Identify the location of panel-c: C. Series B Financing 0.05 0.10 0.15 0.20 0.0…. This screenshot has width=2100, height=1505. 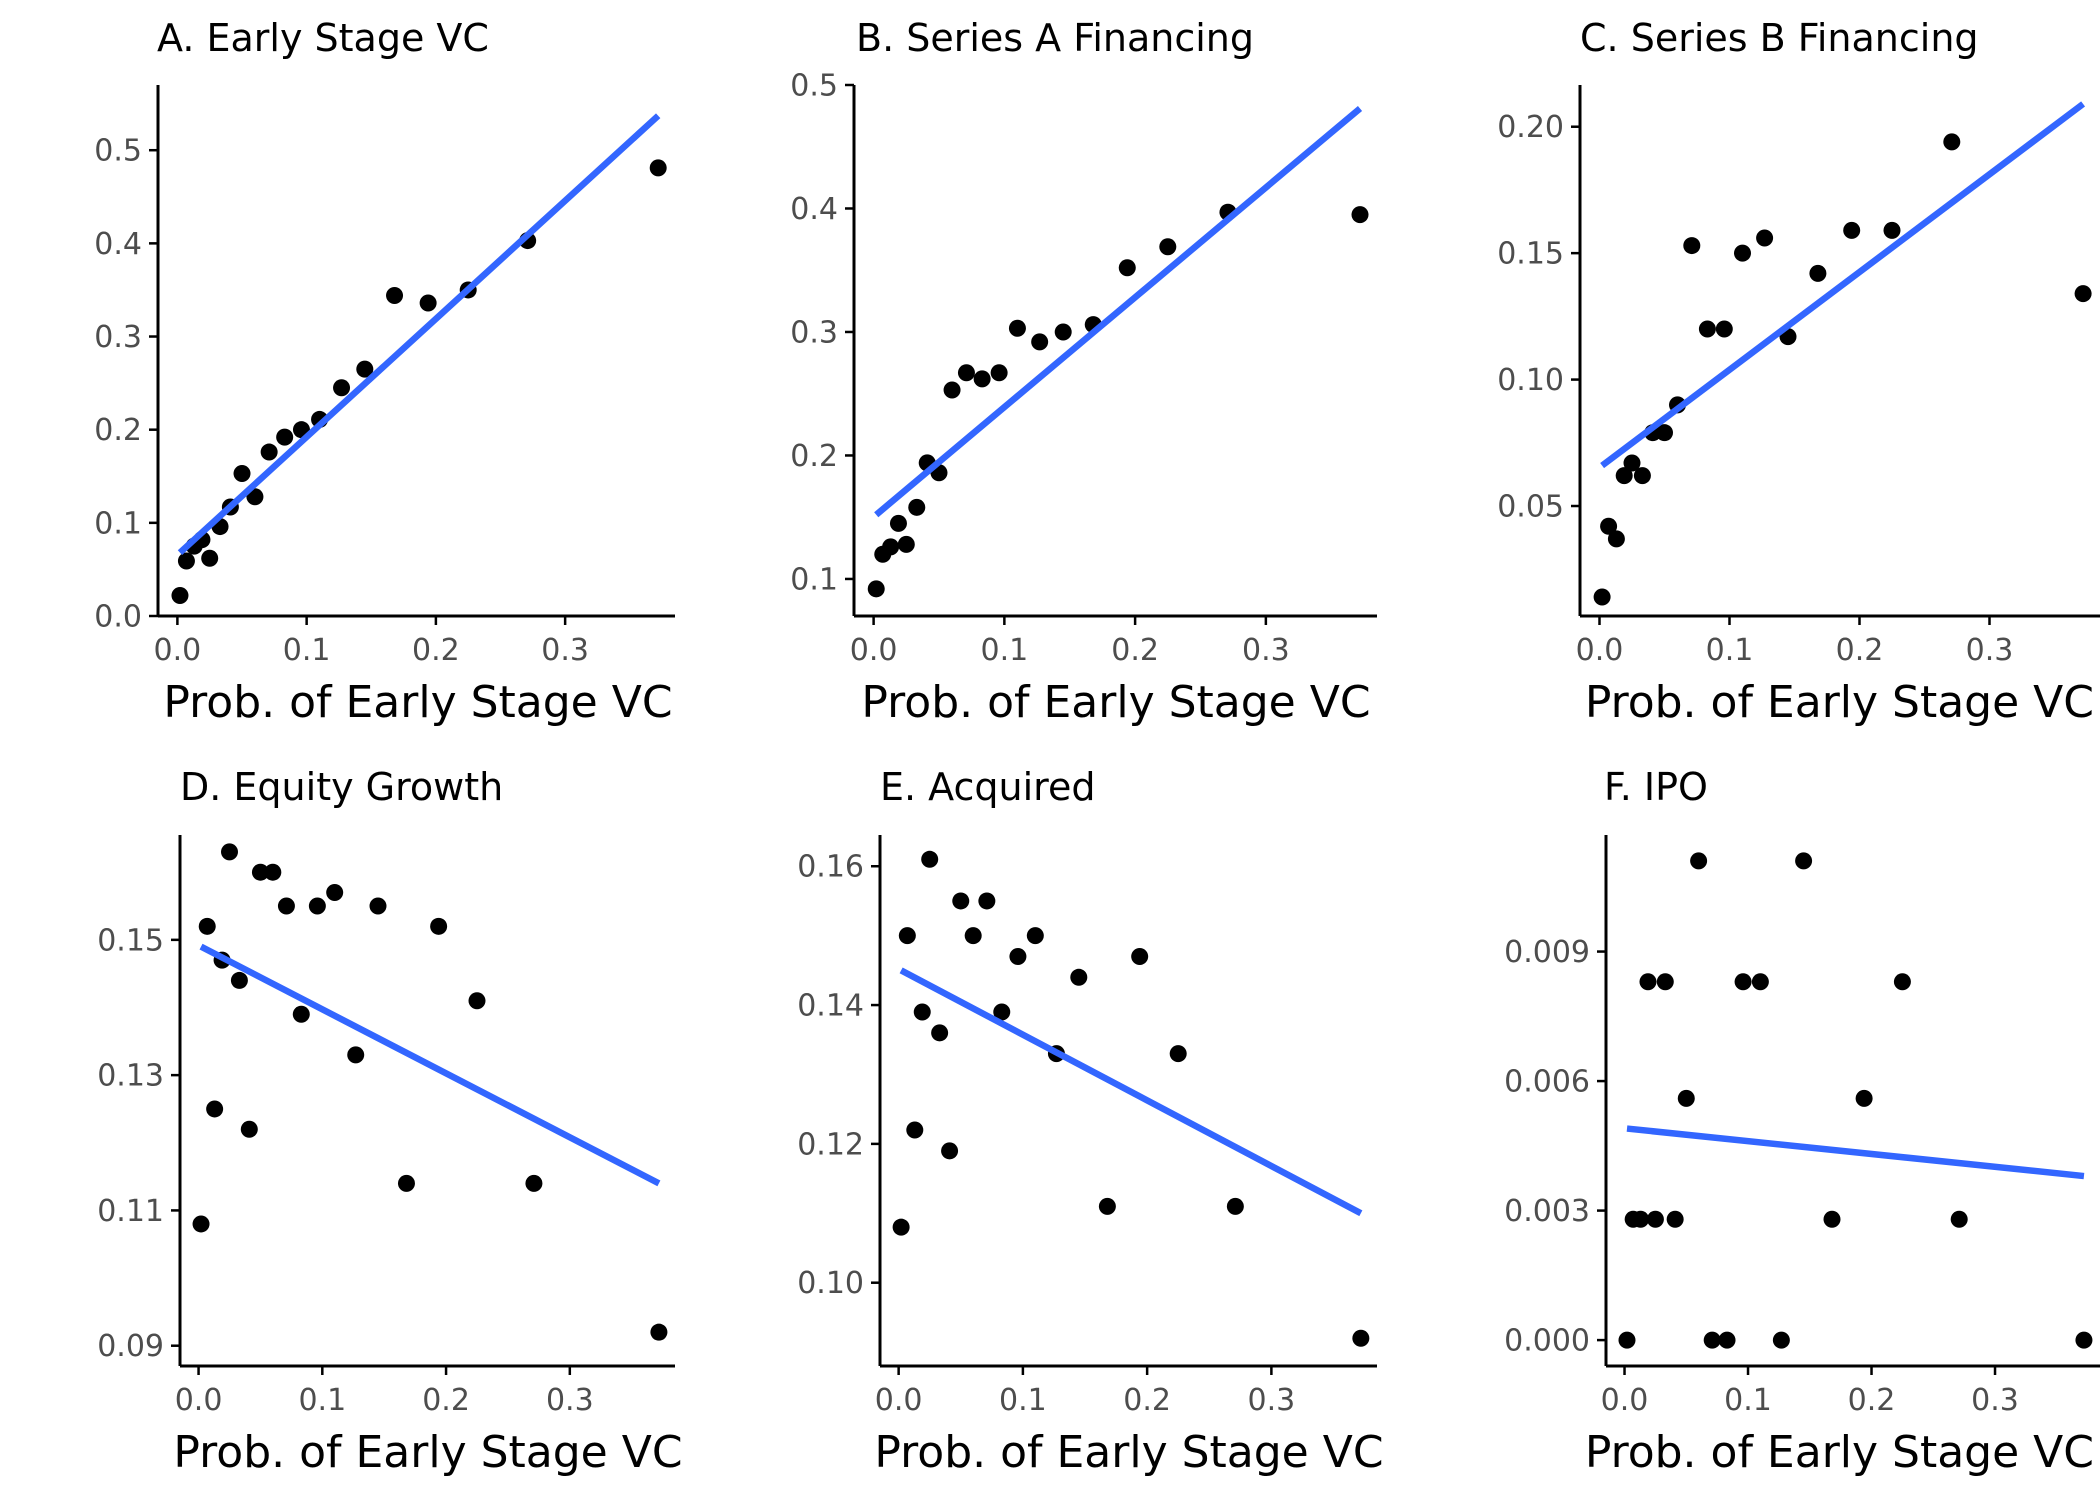
(1798, 372).